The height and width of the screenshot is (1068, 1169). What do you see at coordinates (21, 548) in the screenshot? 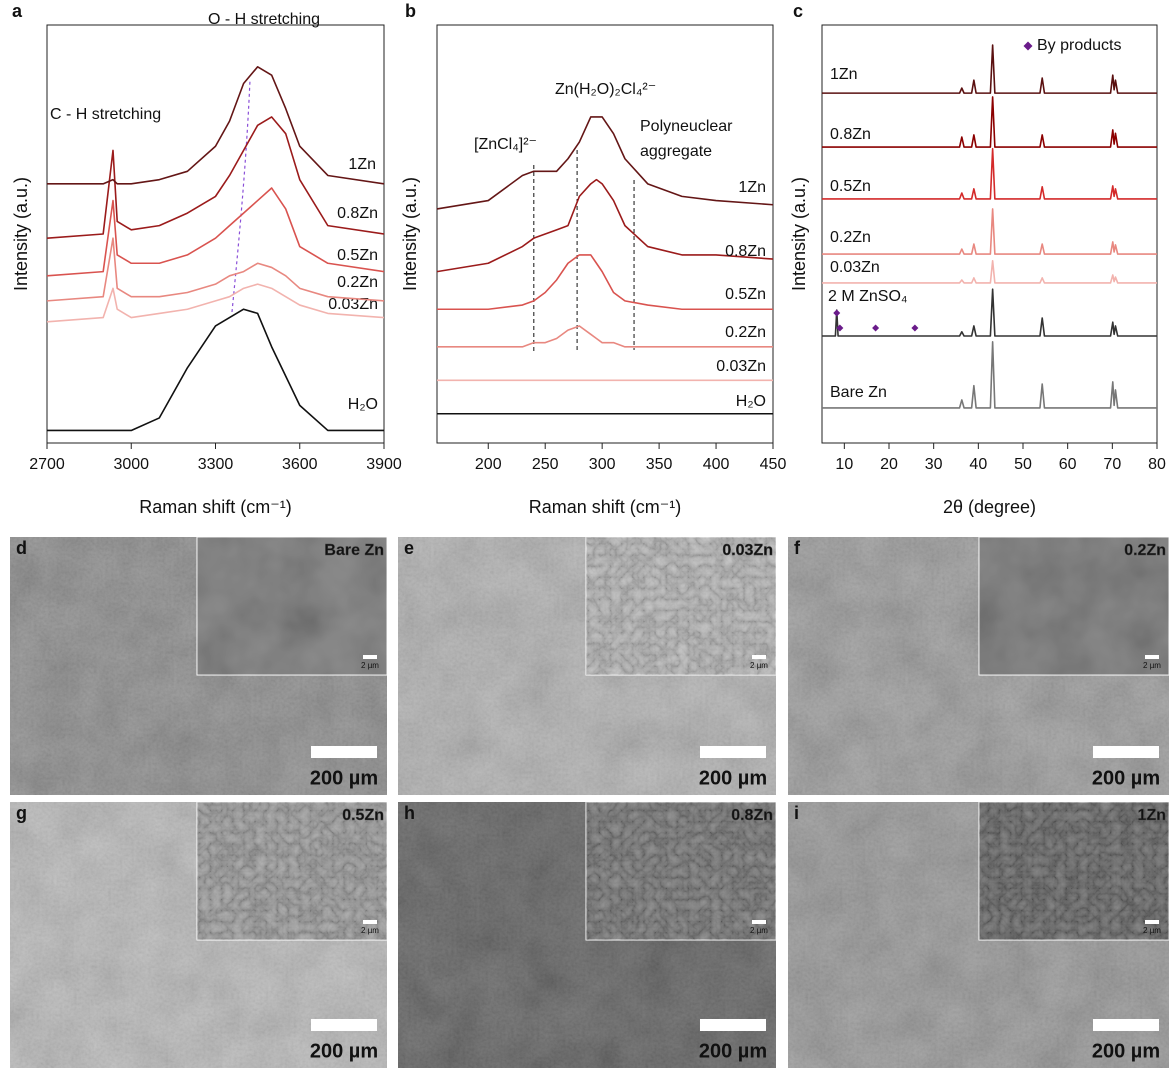
I see `panel-letter: d` at bounding box center [21, 548].